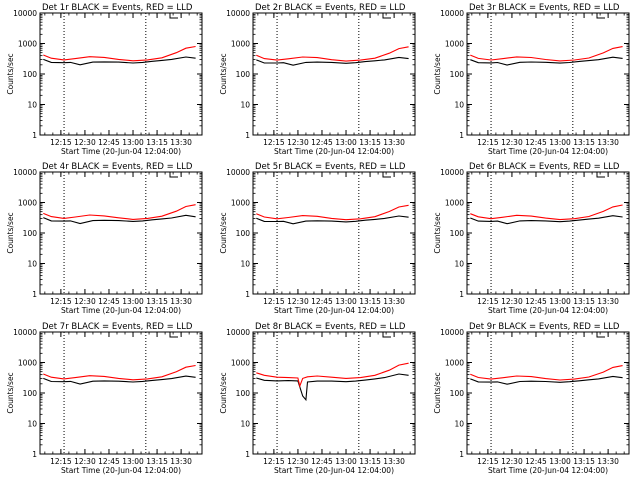 This screenshot has width=640, height=480. I want to click on chart-title: Det 6r BLACK = Events, RED = LLD, so click(544, 167).